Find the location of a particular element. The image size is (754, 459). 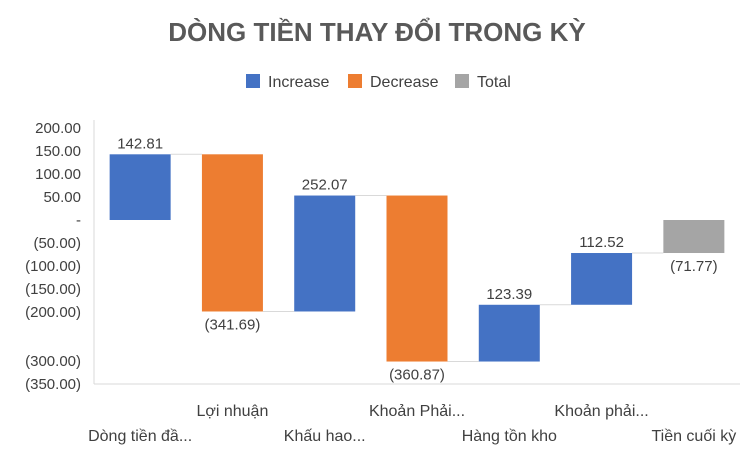

y-tick-label: 50.00 is located at coordinates (62, 197).